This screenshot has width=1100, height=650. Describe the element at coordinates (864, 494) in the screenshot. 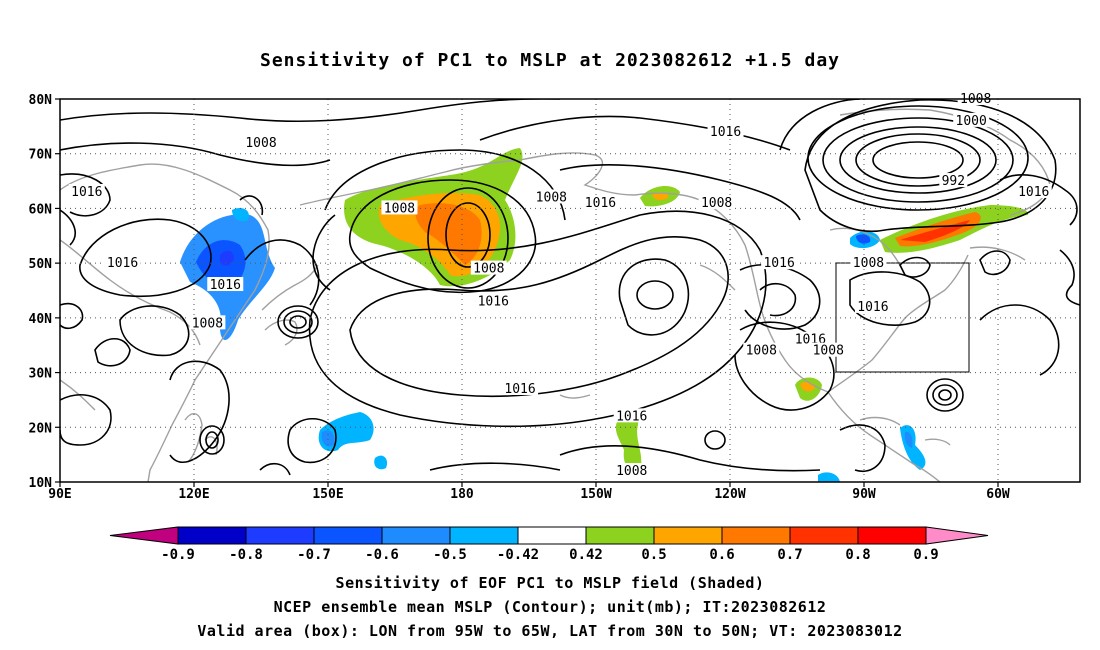

I see `lon-tick-label: 90W` at that location.